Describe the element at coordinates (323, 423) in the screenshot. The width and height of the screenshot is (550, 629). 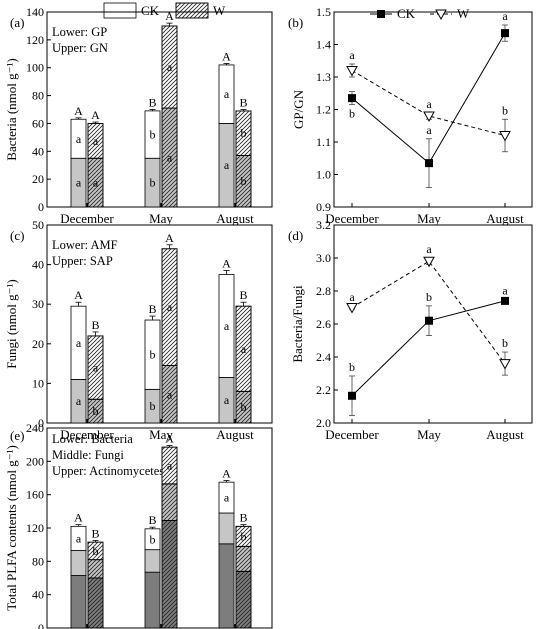
I see `y-tick-label: 2.0` at that location.